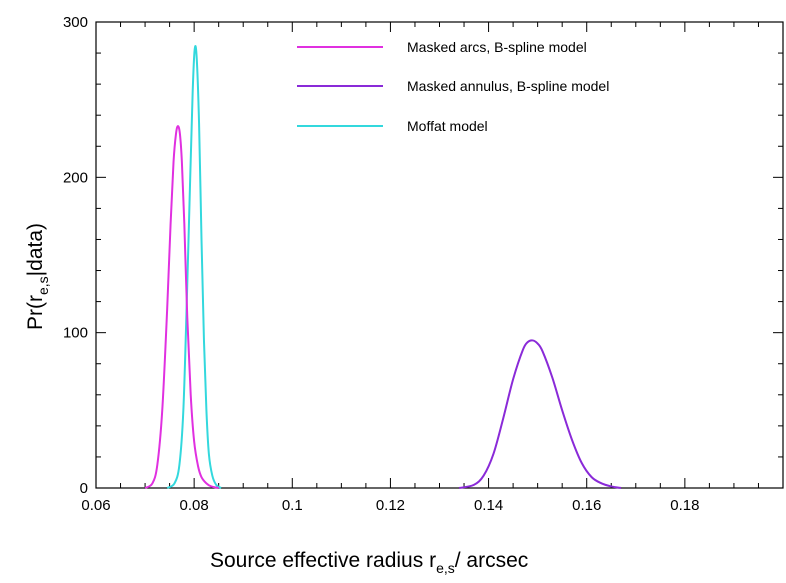  Describe the element at coordinates (540, 414) in the screenshot. I see `series-line-masked-annulus-b-spline-model` at that location.